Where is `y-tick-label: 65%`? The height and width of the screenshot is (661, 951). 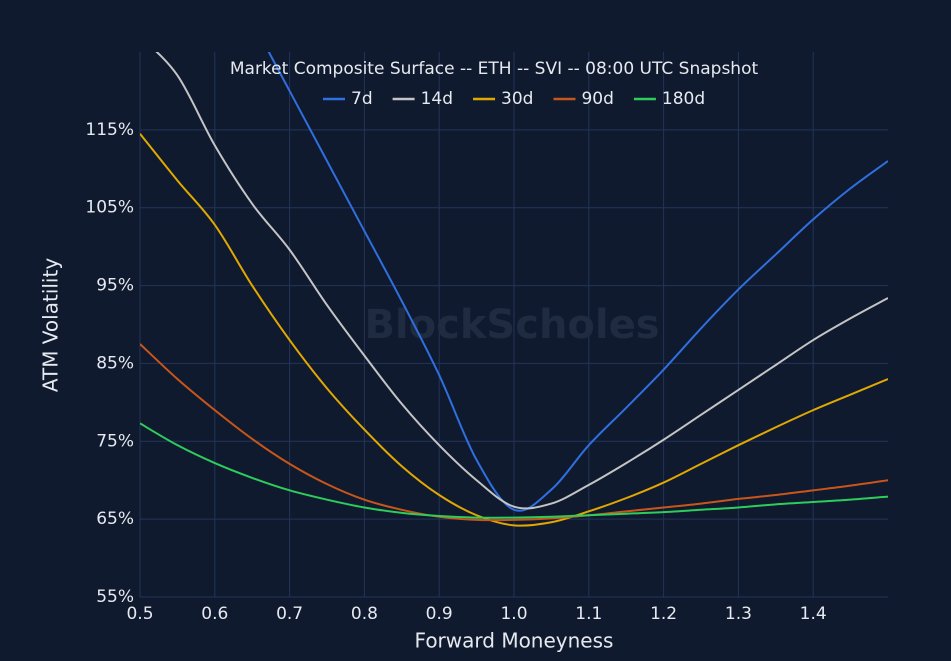
y-tick-label: 65% is located at coordinates (115, 519).